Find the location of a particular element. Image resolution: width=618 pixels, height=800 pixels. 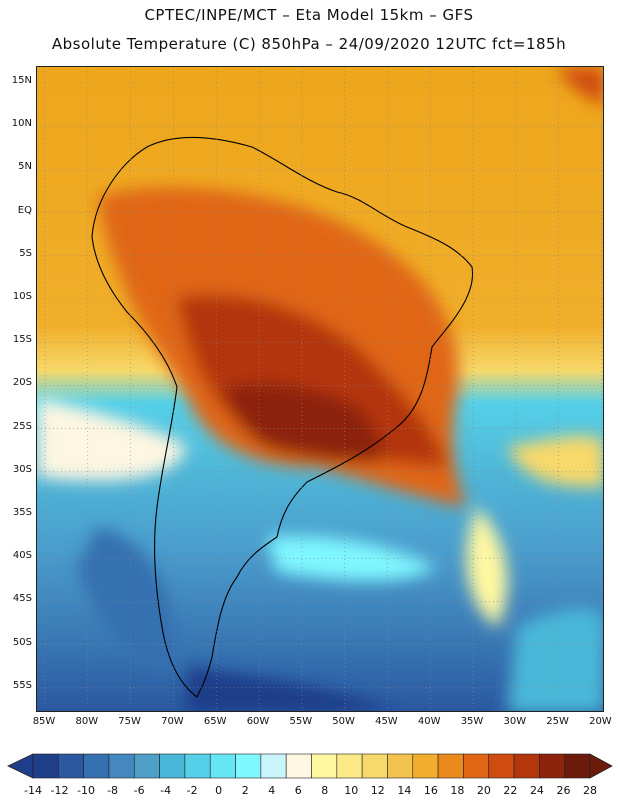

latitude-label: 20S is located at coordinates (22, 383).